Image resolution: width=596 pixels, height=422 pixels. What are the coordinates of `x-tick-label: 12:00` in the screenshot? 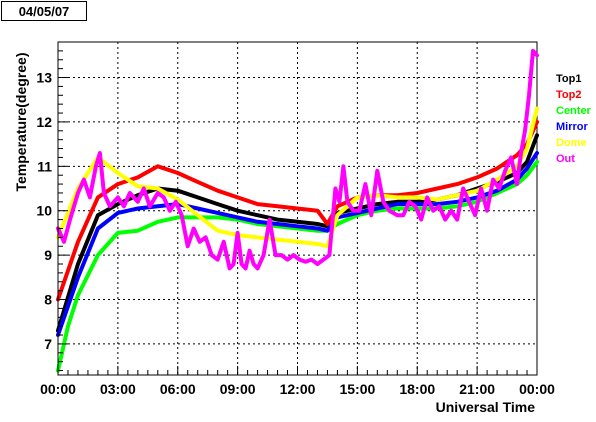 It's located at (298, 389).